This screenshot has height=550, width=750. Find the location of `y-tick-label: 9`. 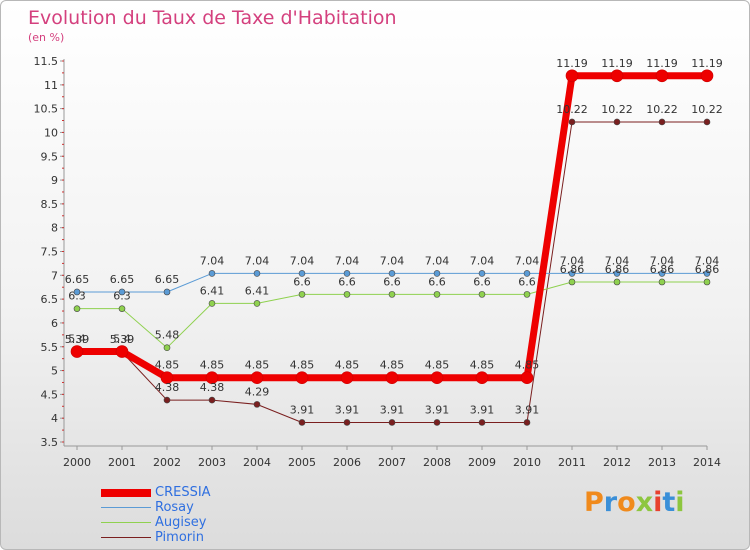

y-tick-label: 9 is located at coordinates (54, 180).